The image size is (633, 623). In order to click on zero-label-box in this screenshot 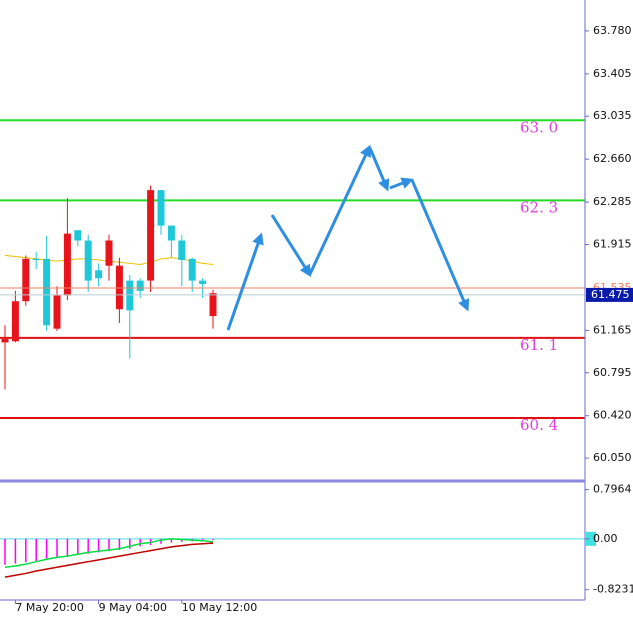, I will do `click(591, 538)`.